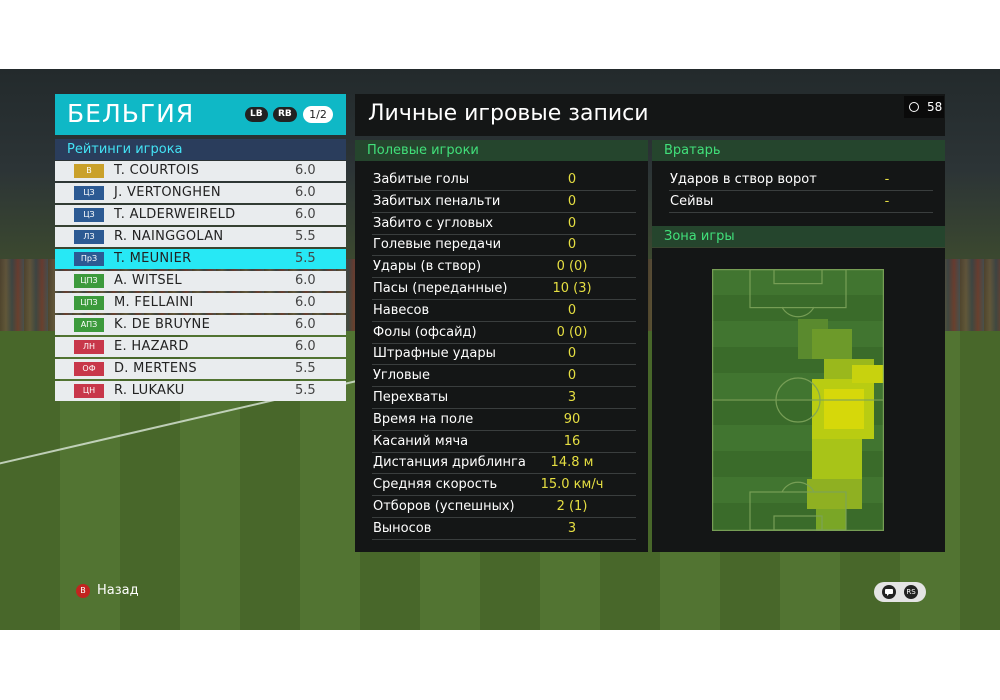  Describe the element at coordinates (149, 390) in the screenshot. I see `player-name: R. LUKAKU` at that location.